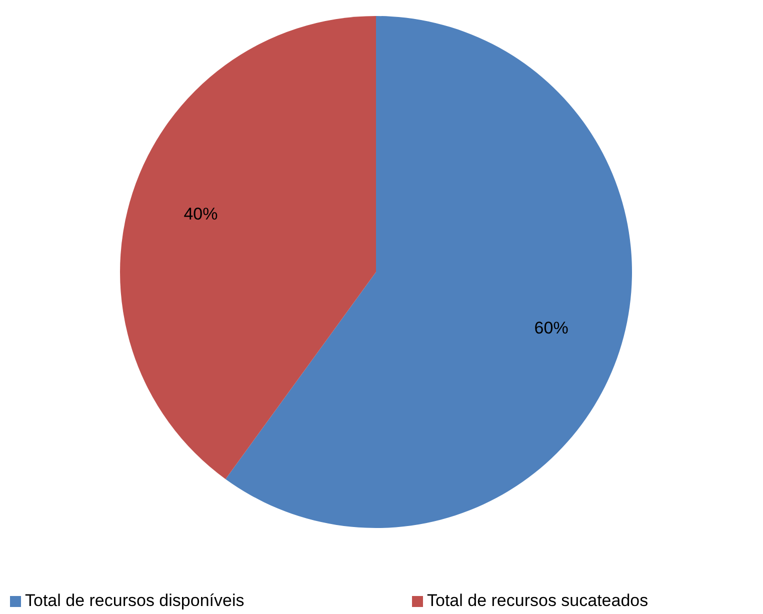  What do you see at coordinates (551, 328) in the screenshot?
I see `data-label: 60%` at bounding box center [551, 328].